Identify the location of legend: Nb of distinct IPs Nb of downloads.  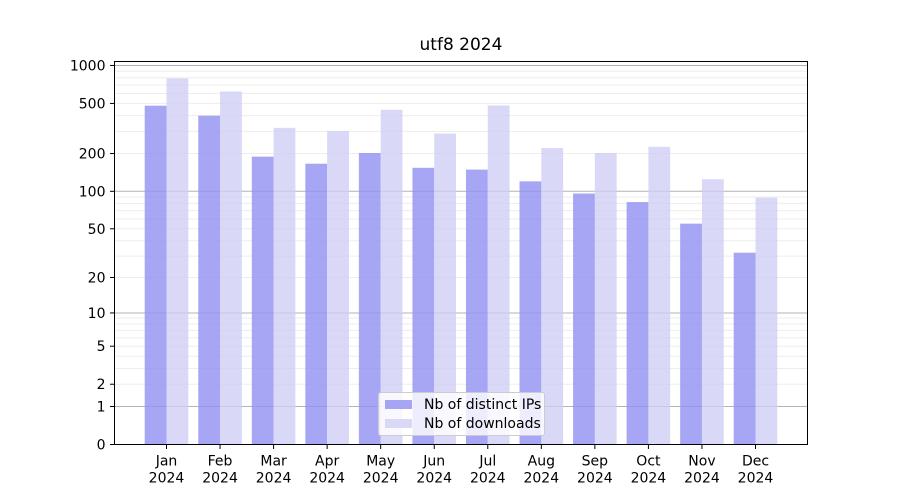
(461, 414).